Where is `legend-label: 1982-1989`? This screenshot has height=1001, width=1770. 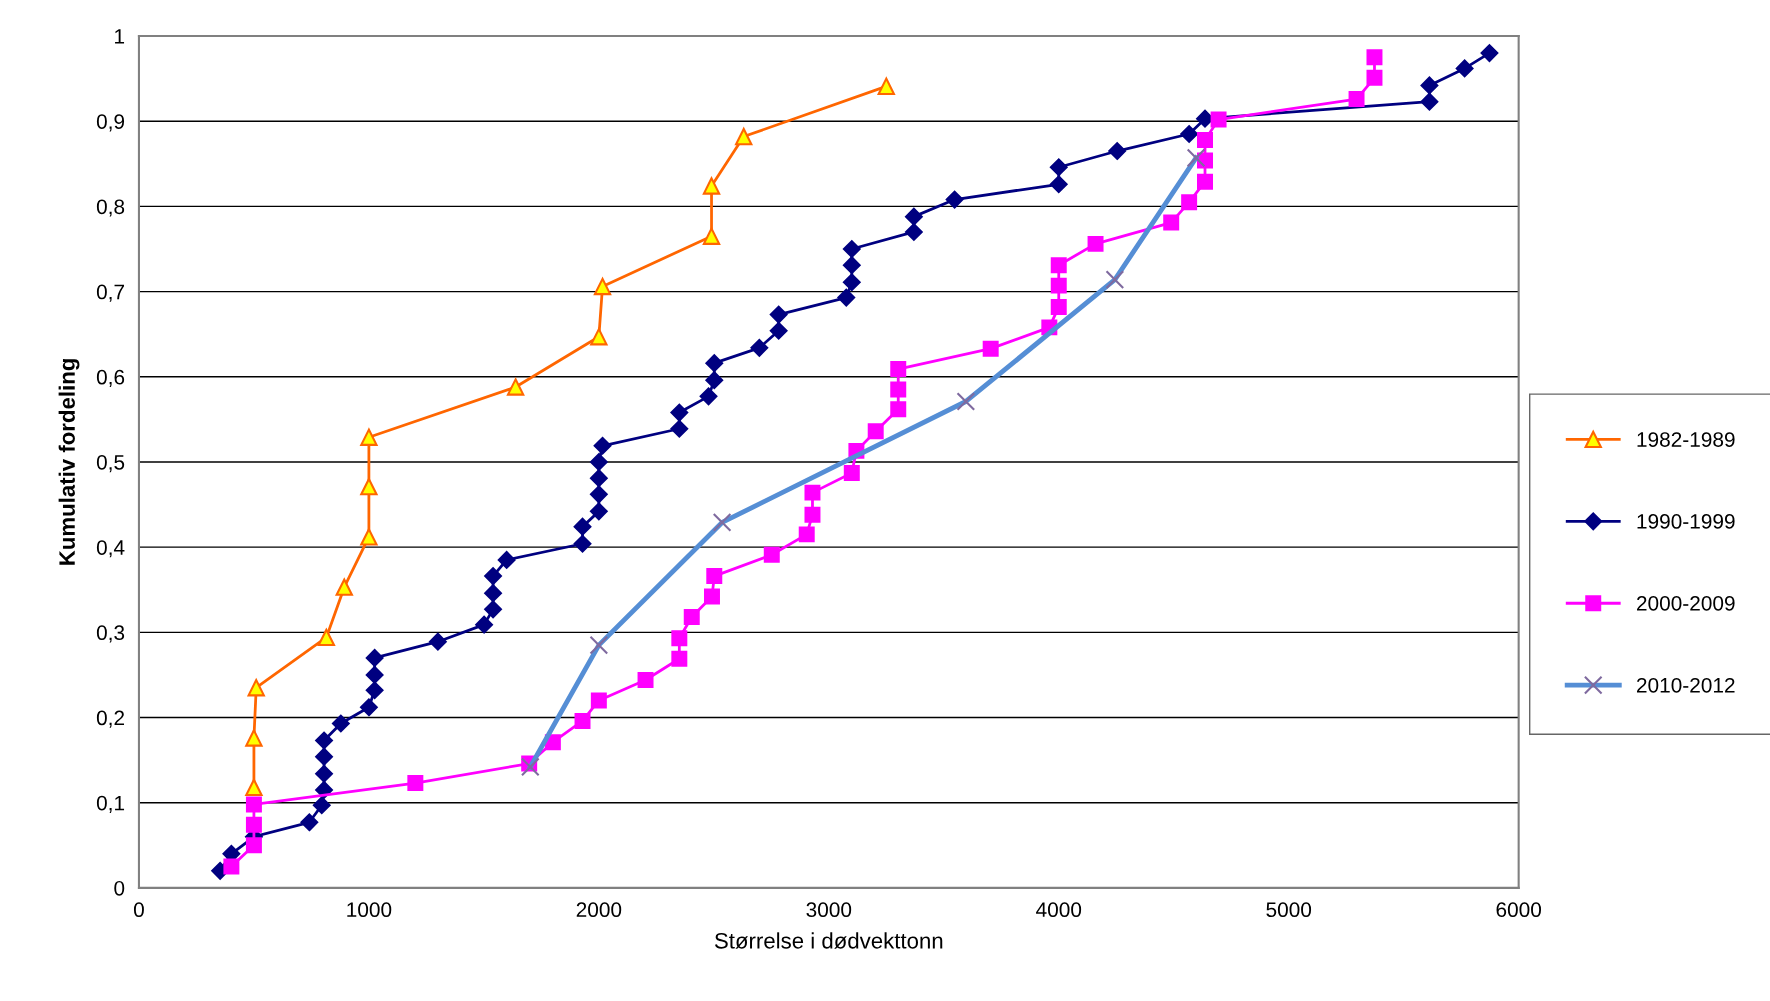 legend-label: 1982-1989 is located at coordinates (1686, 439).